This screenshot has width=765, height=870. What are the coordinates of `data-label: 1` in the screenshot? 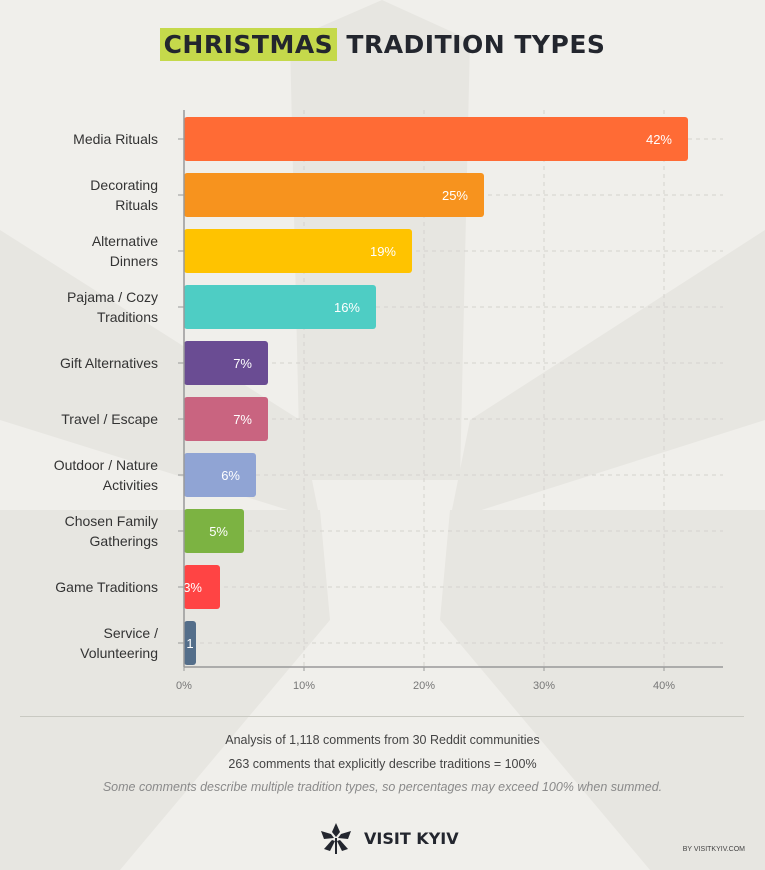 It's located at (189, 643).